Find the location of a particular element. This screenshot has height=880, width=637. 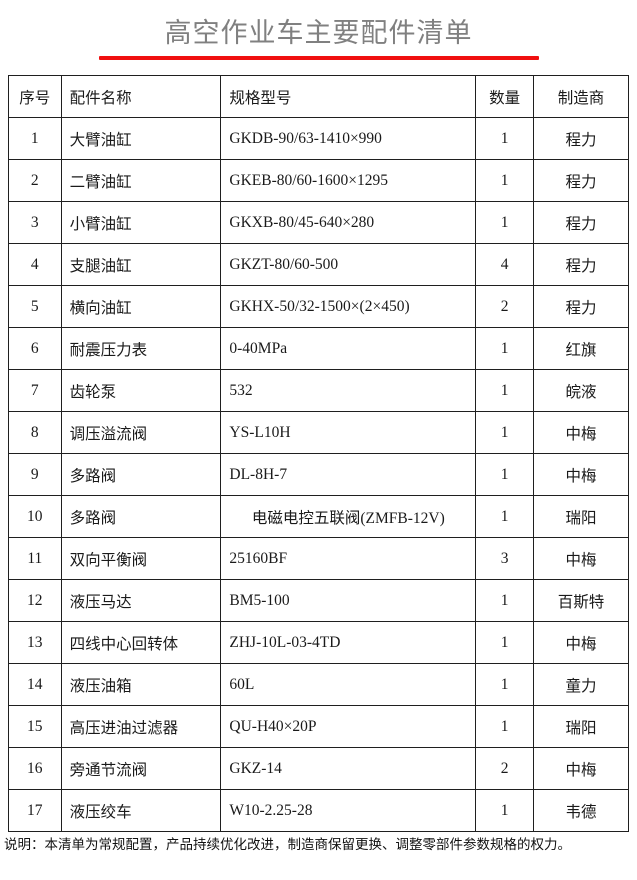

table-row: 9 多路阀 DL-8H-7 1 中梅 is located at coordinates (319, 474).